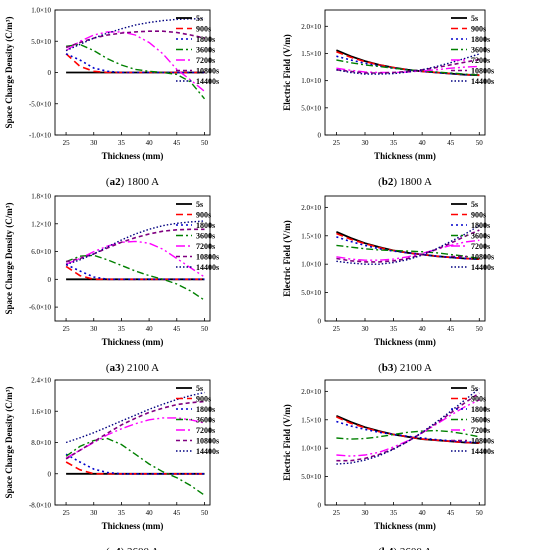 Image resolution: width=546 pixels, height=550 pixels. I want to click on panel-caption: (a3) 2100 A, so click(132, 368).